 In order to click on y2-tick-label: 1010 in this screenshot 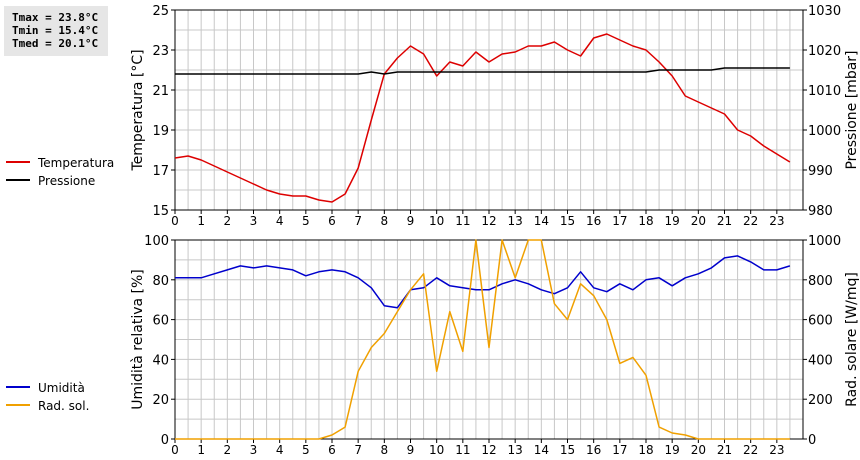, I will do `click(824, 91)`.